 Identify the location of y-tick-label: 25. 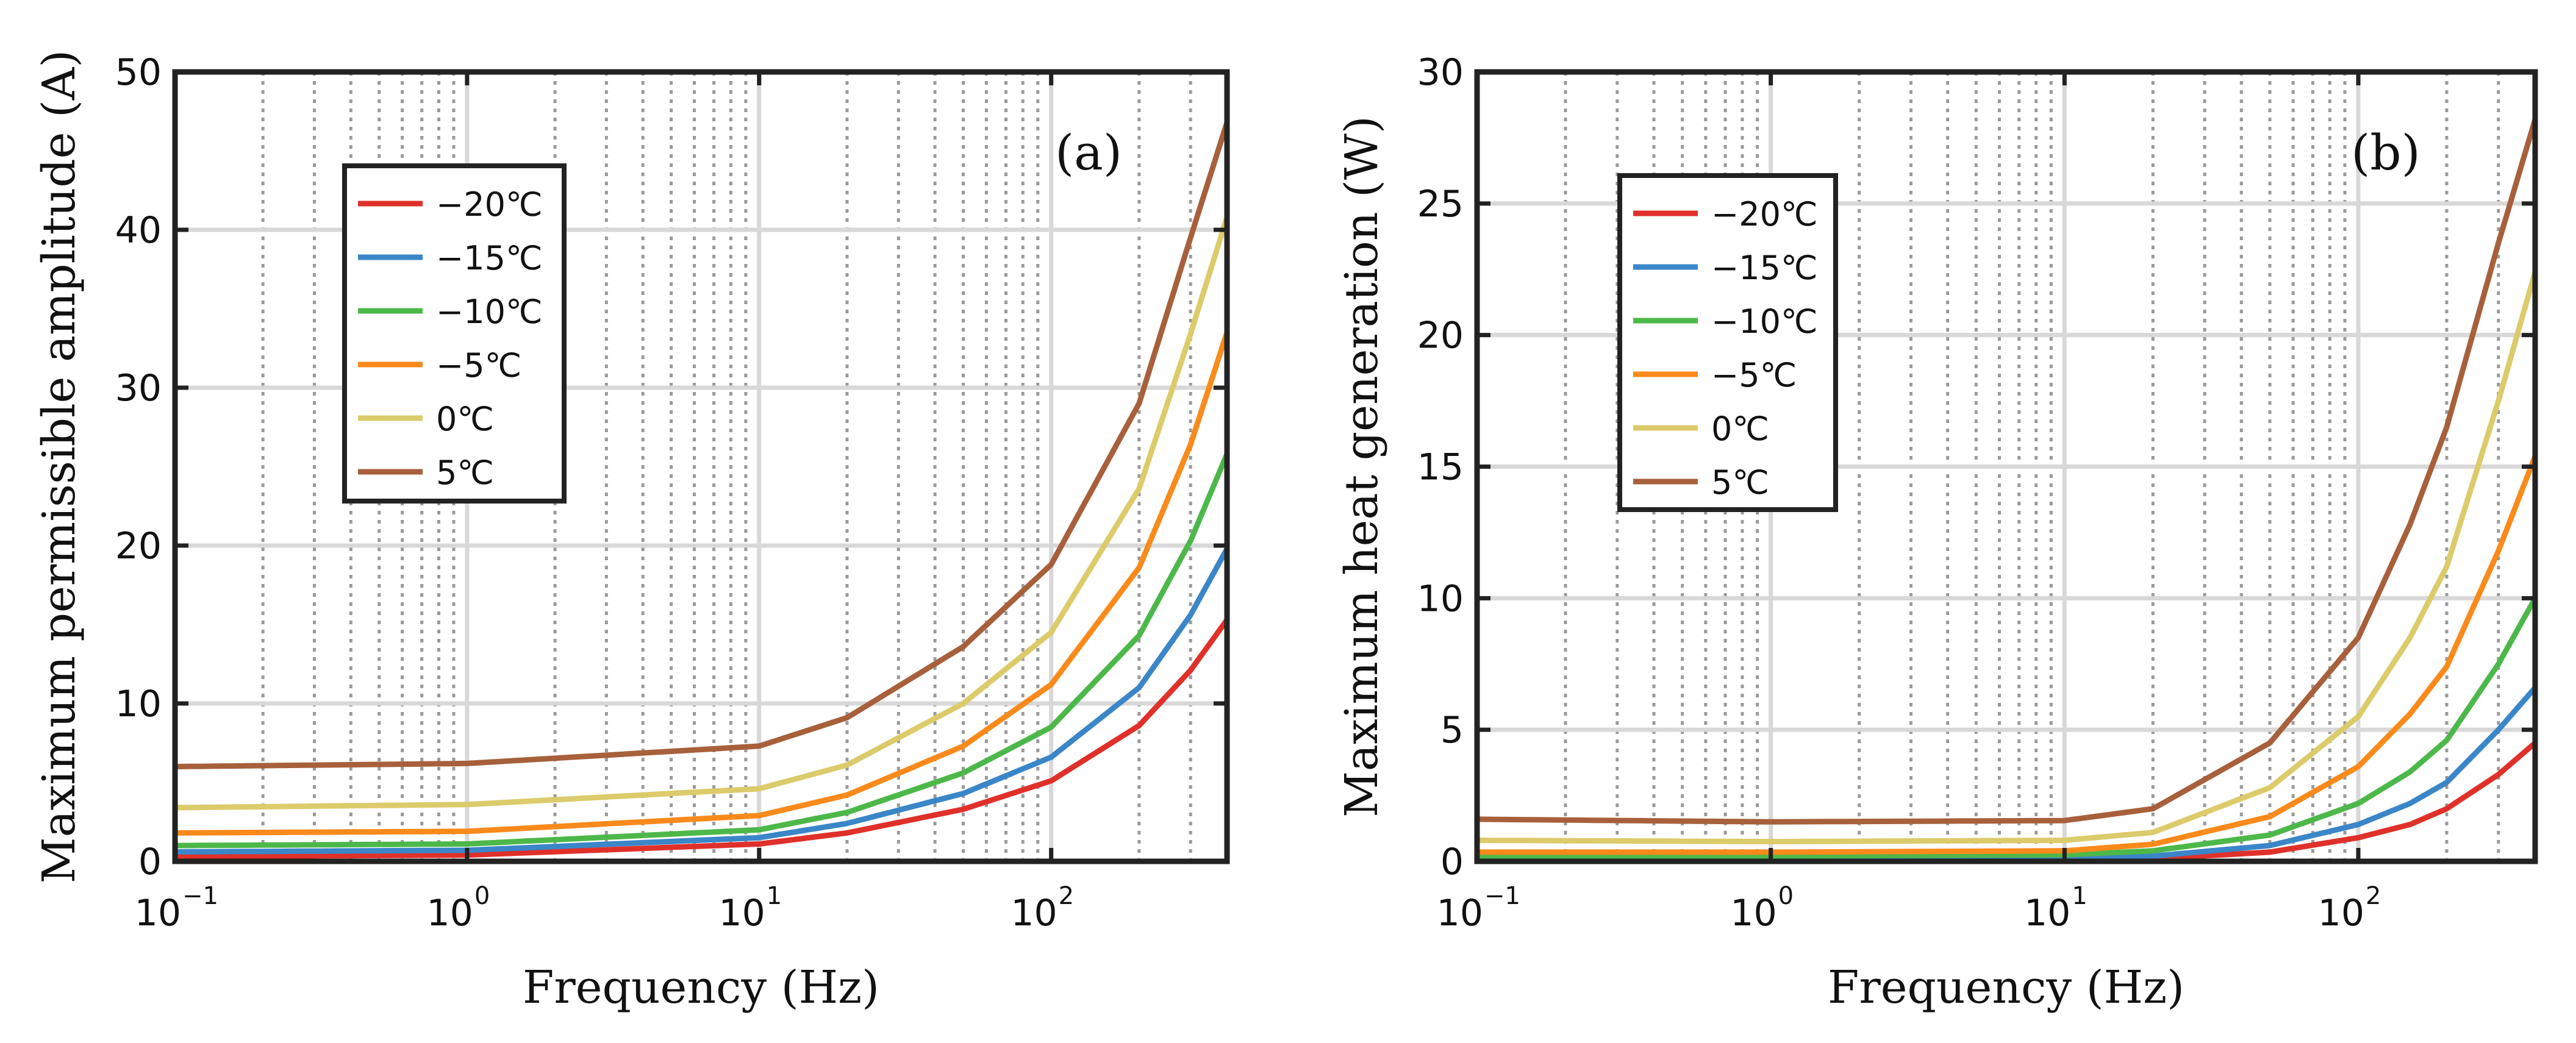
(1440, 204).